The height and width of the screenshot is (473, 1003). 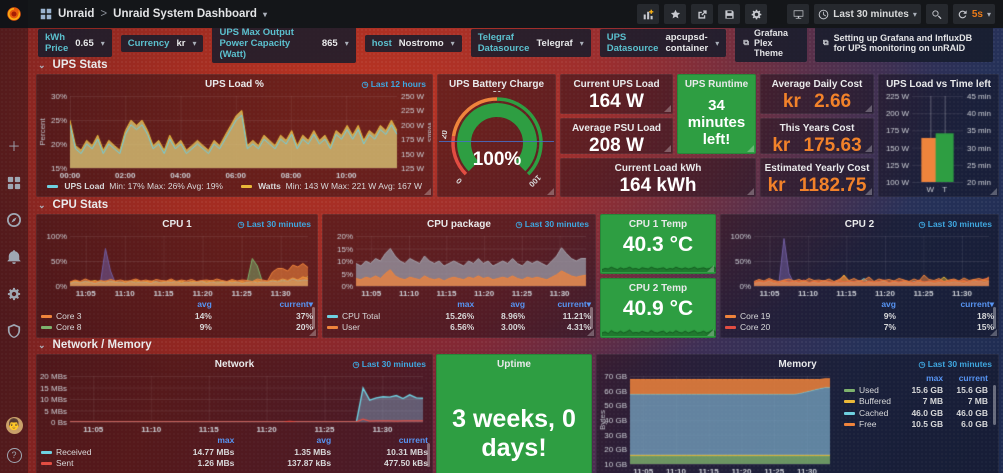 I want to click on panel-title: This Years Cost, so click(x=817, y=128).